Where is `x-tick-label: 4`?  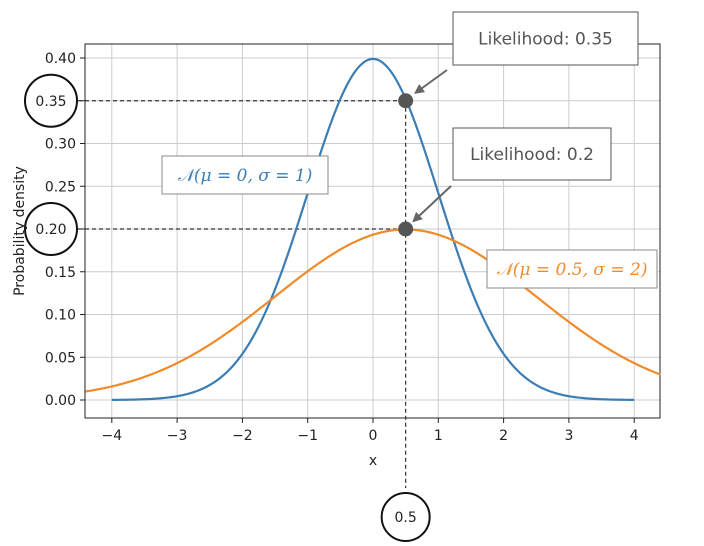
x-tick-label: 4 is located at coordinates (634, 436).